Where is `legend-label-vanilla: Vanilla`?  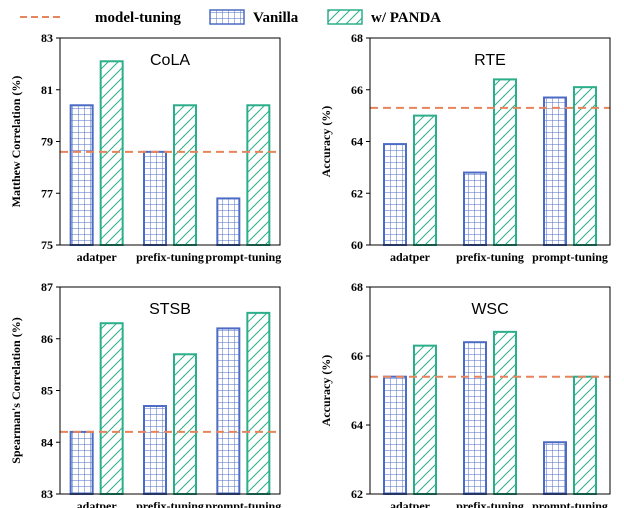
legend-label-vanilla: Vanilla is located at coordinates (276, 18).